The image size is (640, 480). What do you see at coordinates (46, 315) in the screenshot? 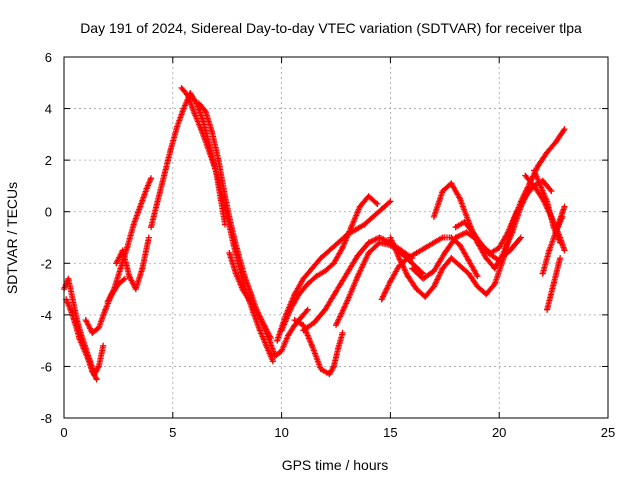
I see `y-tick-label: -4` at bounding box center [46, 315].